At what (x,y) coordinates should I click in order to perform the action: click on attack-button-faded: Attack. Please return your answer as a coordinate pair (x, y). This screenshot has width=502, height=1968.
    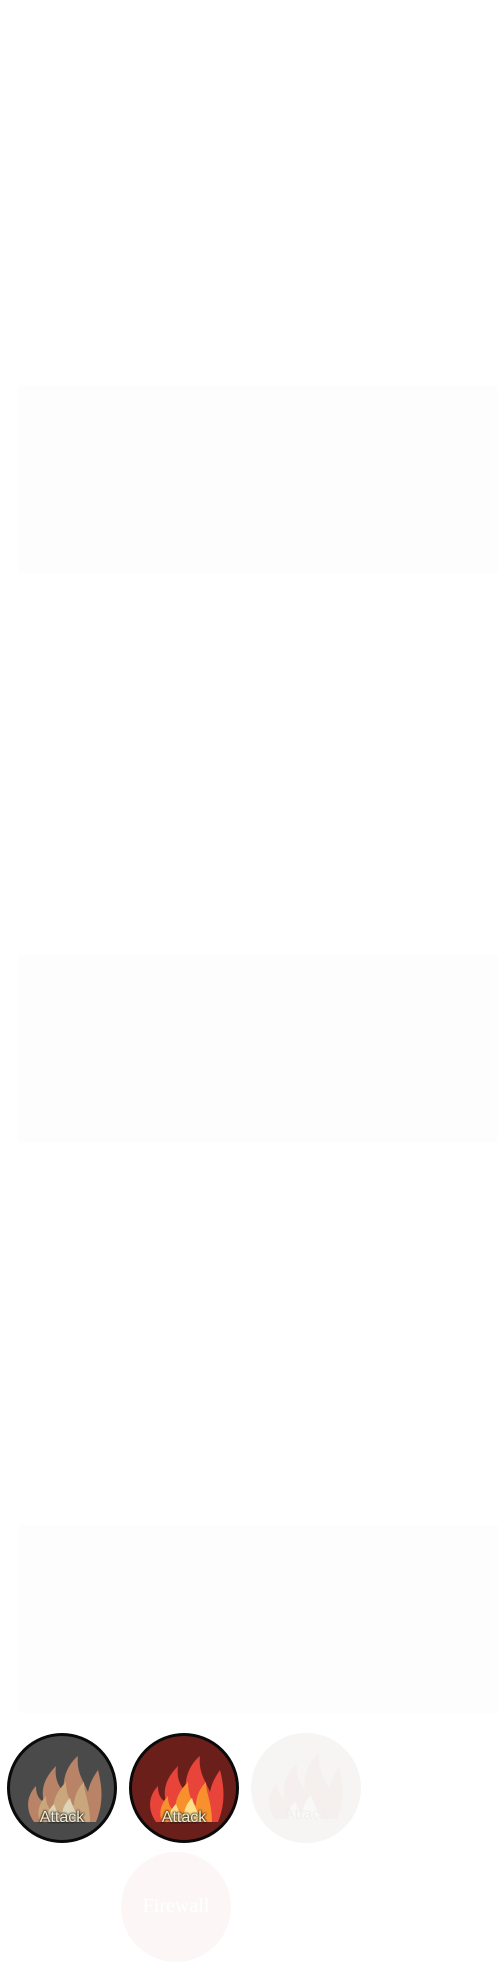
    Looking at the image, I should click on (306, 1788).